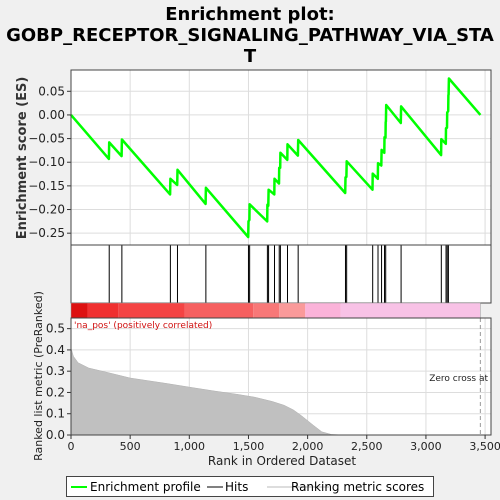 The image size is (500, 500). I want to click on es-ytick-label-3: −0.10, so click(46, 162).